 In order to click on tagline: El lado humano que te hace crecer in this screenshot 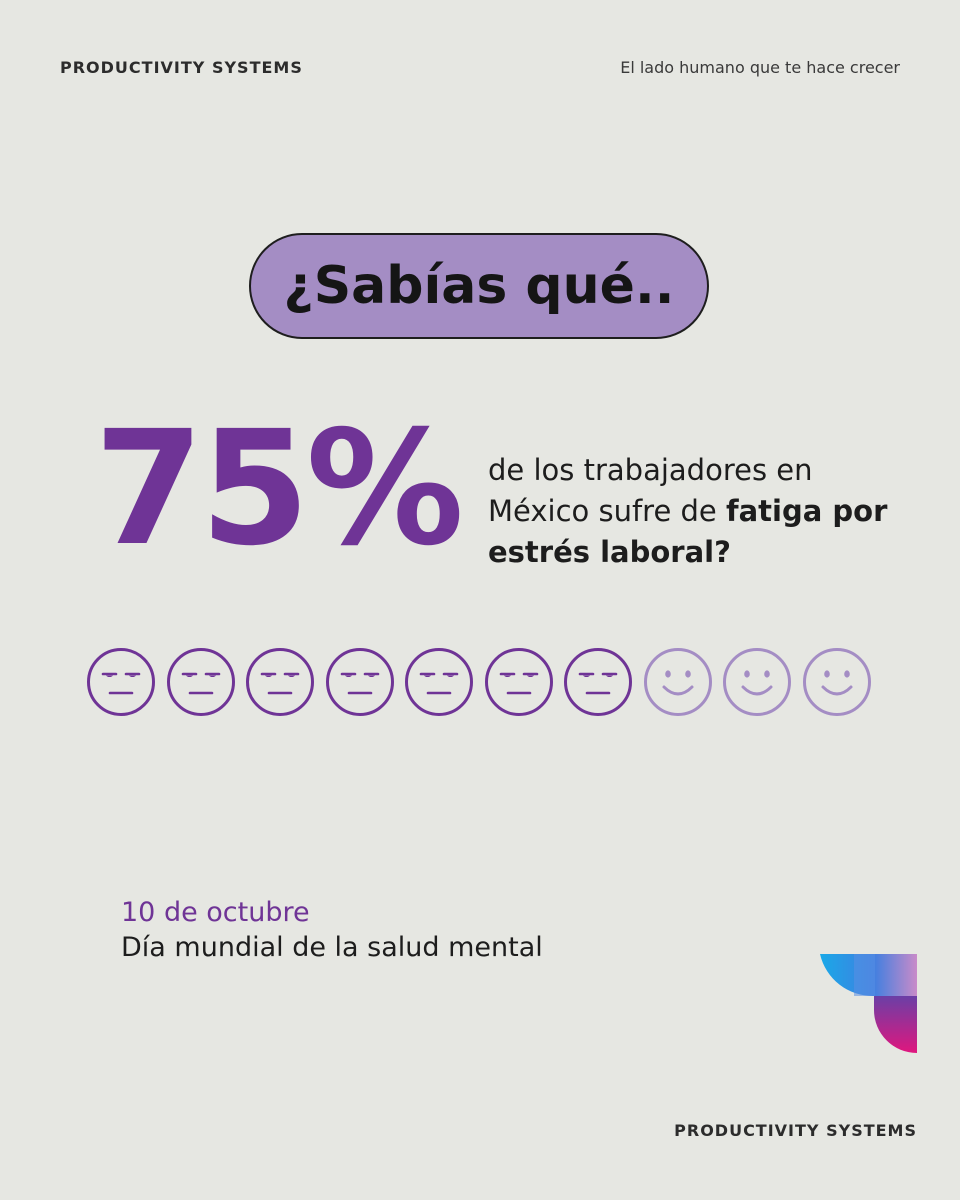, I will do `click(760, 67)`.